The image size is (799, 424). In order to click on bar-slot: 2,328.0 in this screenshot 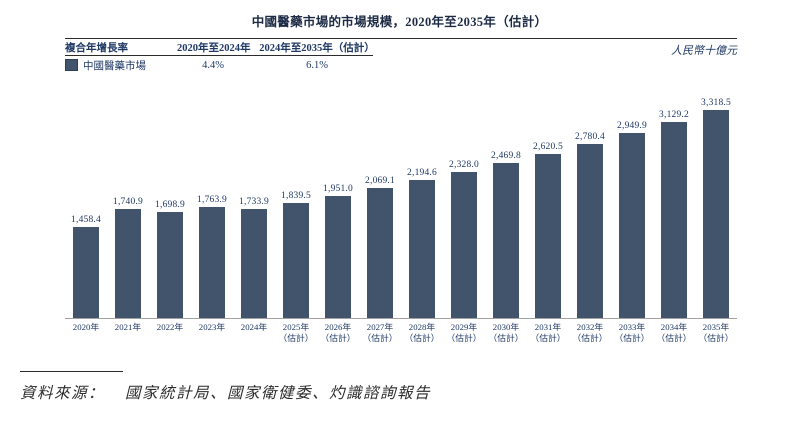, I will do `click(464, 239)`.